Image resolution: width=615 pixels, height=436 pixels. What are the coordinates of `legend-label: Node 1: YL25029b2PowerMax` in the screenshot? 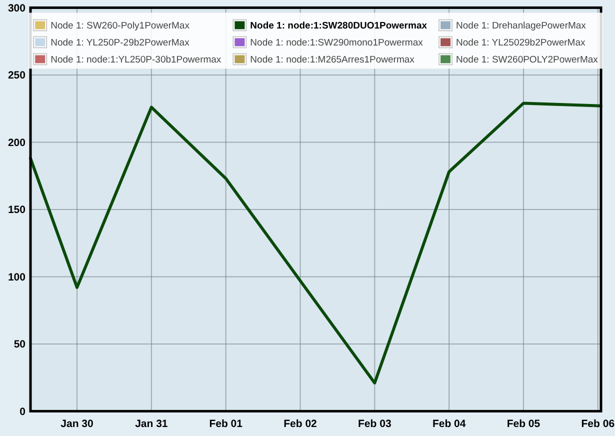 It's located at (521, 43).